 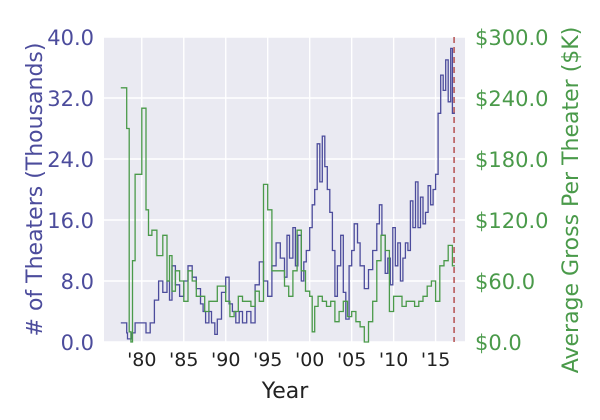 I want to click on x-tick-label-7: '15, so click(x=435, y=360).